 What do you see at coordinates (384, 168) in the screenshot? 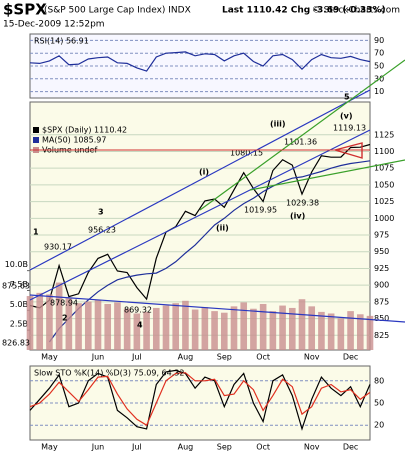
I see `y-tick-label: 1075` at bounding box center [384, 168].